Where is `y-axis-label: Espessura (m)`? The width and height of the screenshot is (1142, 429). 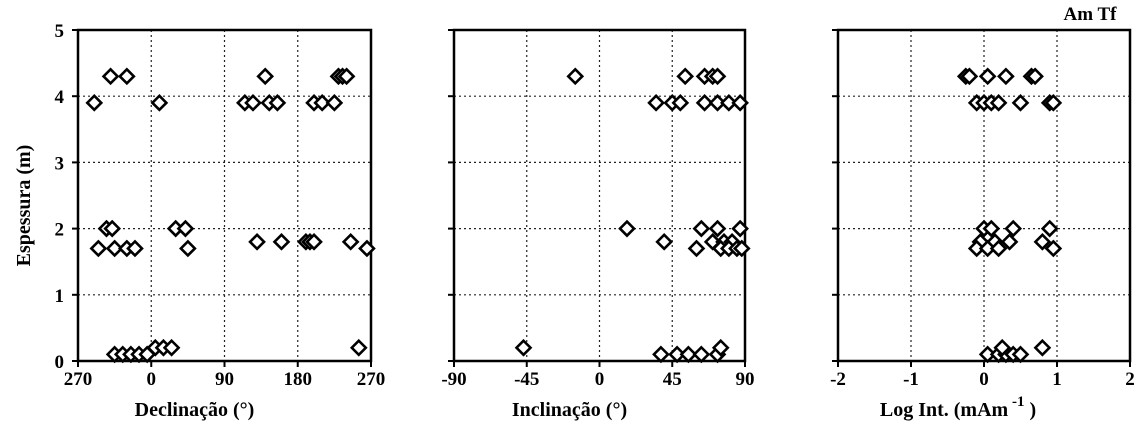 y-axis-label: Espessura (m) is located at coordinates (24, 206).